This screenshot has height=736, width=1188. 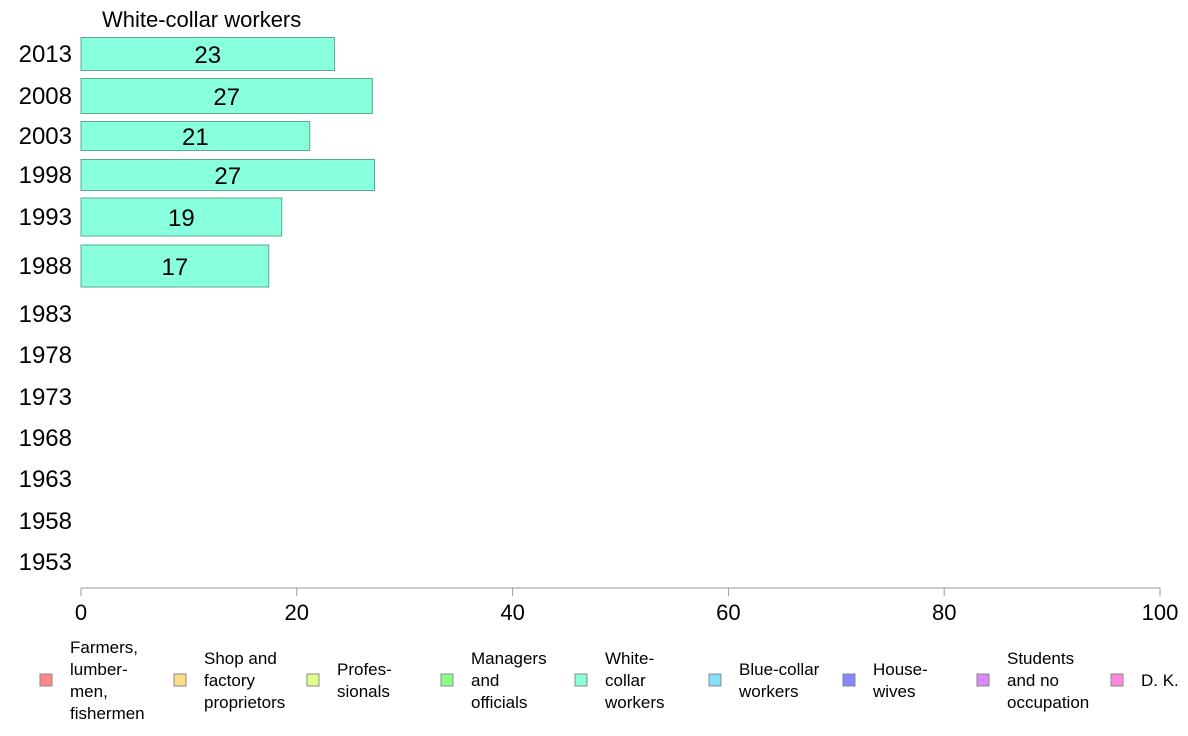 What do you see at coordinates (779, 669) in the screenshot?
I see `legend-label: Blue-collar` at bounding box center [779, 669].